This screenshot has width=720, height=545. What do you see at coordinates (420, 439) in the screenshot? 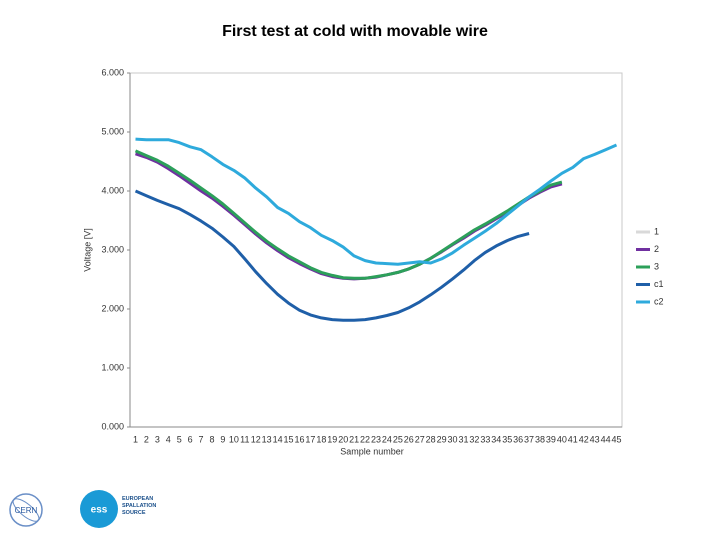
I see `x-tick-label: 27` at bounding box center [420, 439].